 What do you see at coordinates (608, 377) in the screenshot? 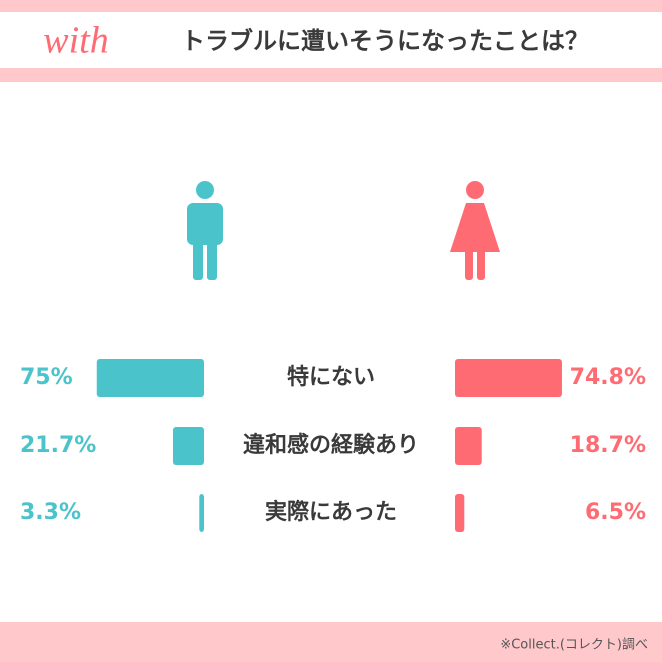
I see `value-label: 74.8%` at bounding box center [608, 377].